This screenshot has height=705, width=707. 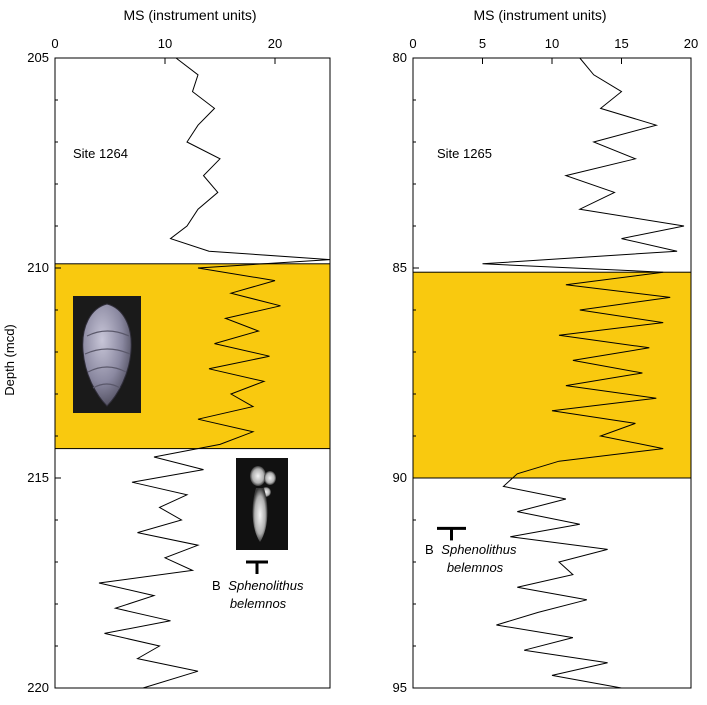 I want to click on y-tick-label: 85, so click(x=400, y=267).